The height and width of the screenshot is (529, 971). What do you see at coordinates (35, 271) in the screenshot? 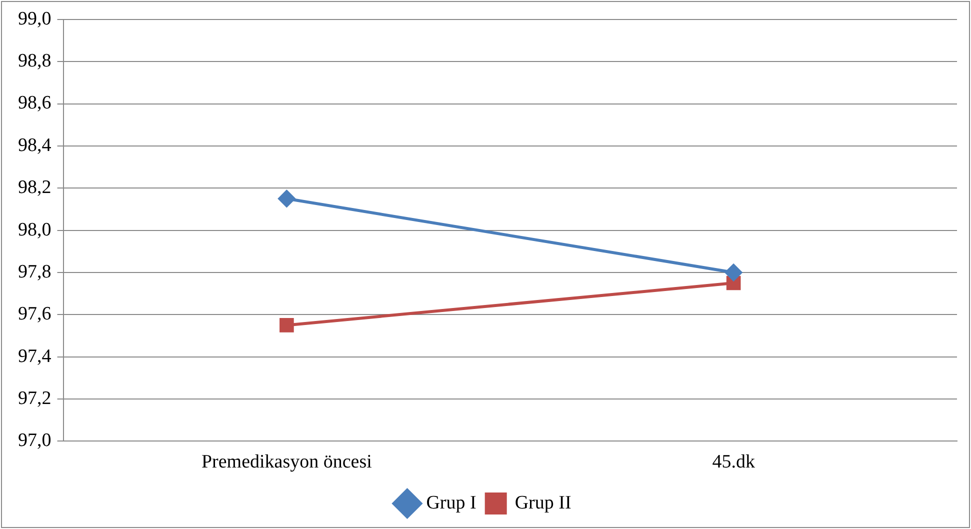
I see `y-tick-label: 97,8` at bounding box center [35, 271].